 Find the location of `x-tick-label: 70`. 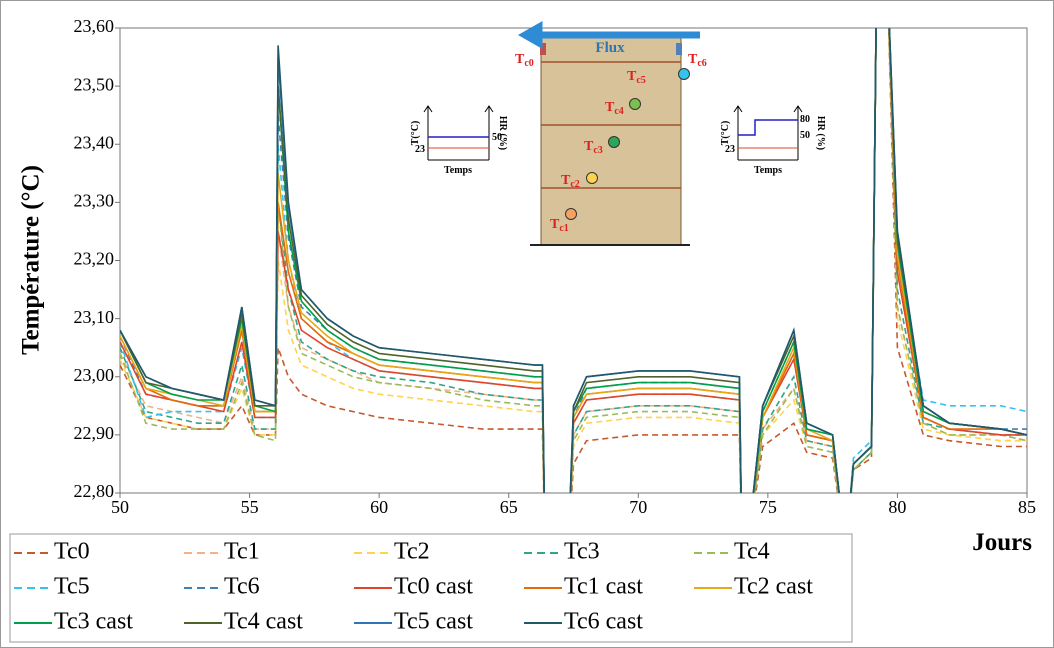

x-tick-label: 70 is located at coordinates (638, 507).